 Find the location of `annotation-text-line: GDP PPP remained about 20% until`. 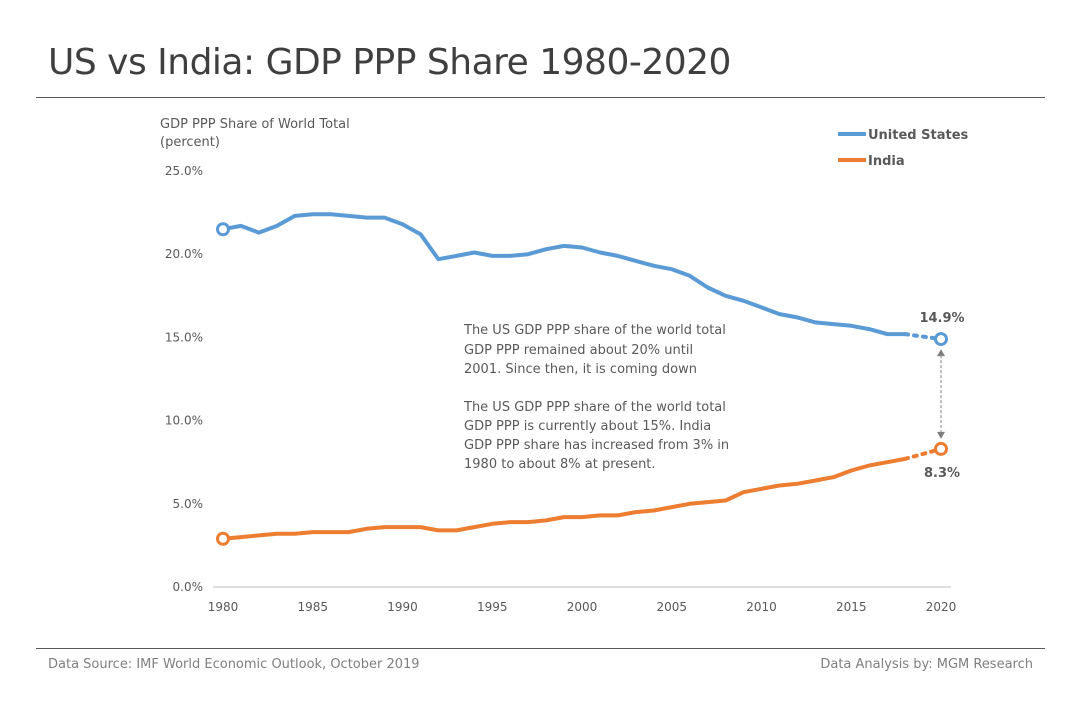

annotation-text-line: GDP PPP remained about 20% until is located at coordinates (578, 350).